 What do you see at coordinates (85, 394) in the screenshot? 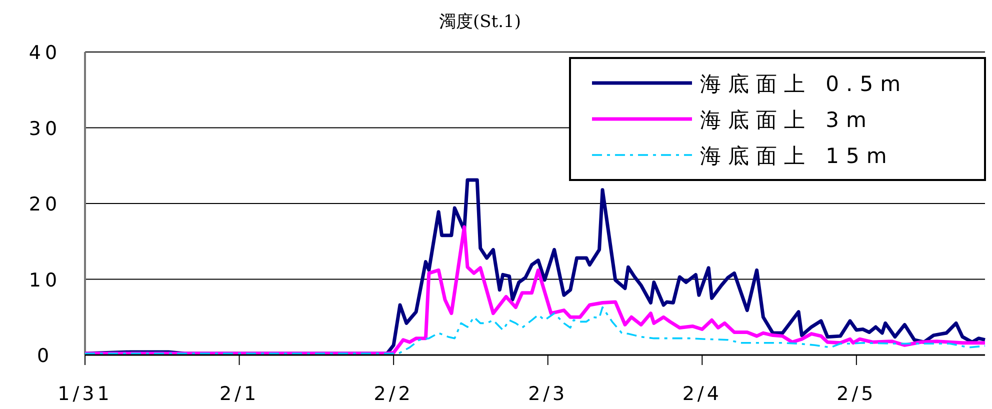
I see `x-tick-label: 1/31` at bounding box center [85, 394].